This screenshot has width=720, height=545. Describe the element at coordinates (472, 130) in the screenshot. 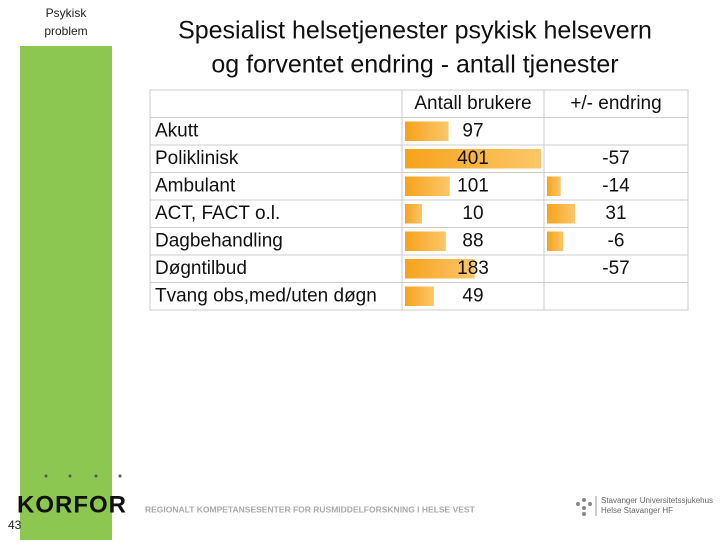

I see `cell: 97` at that location.